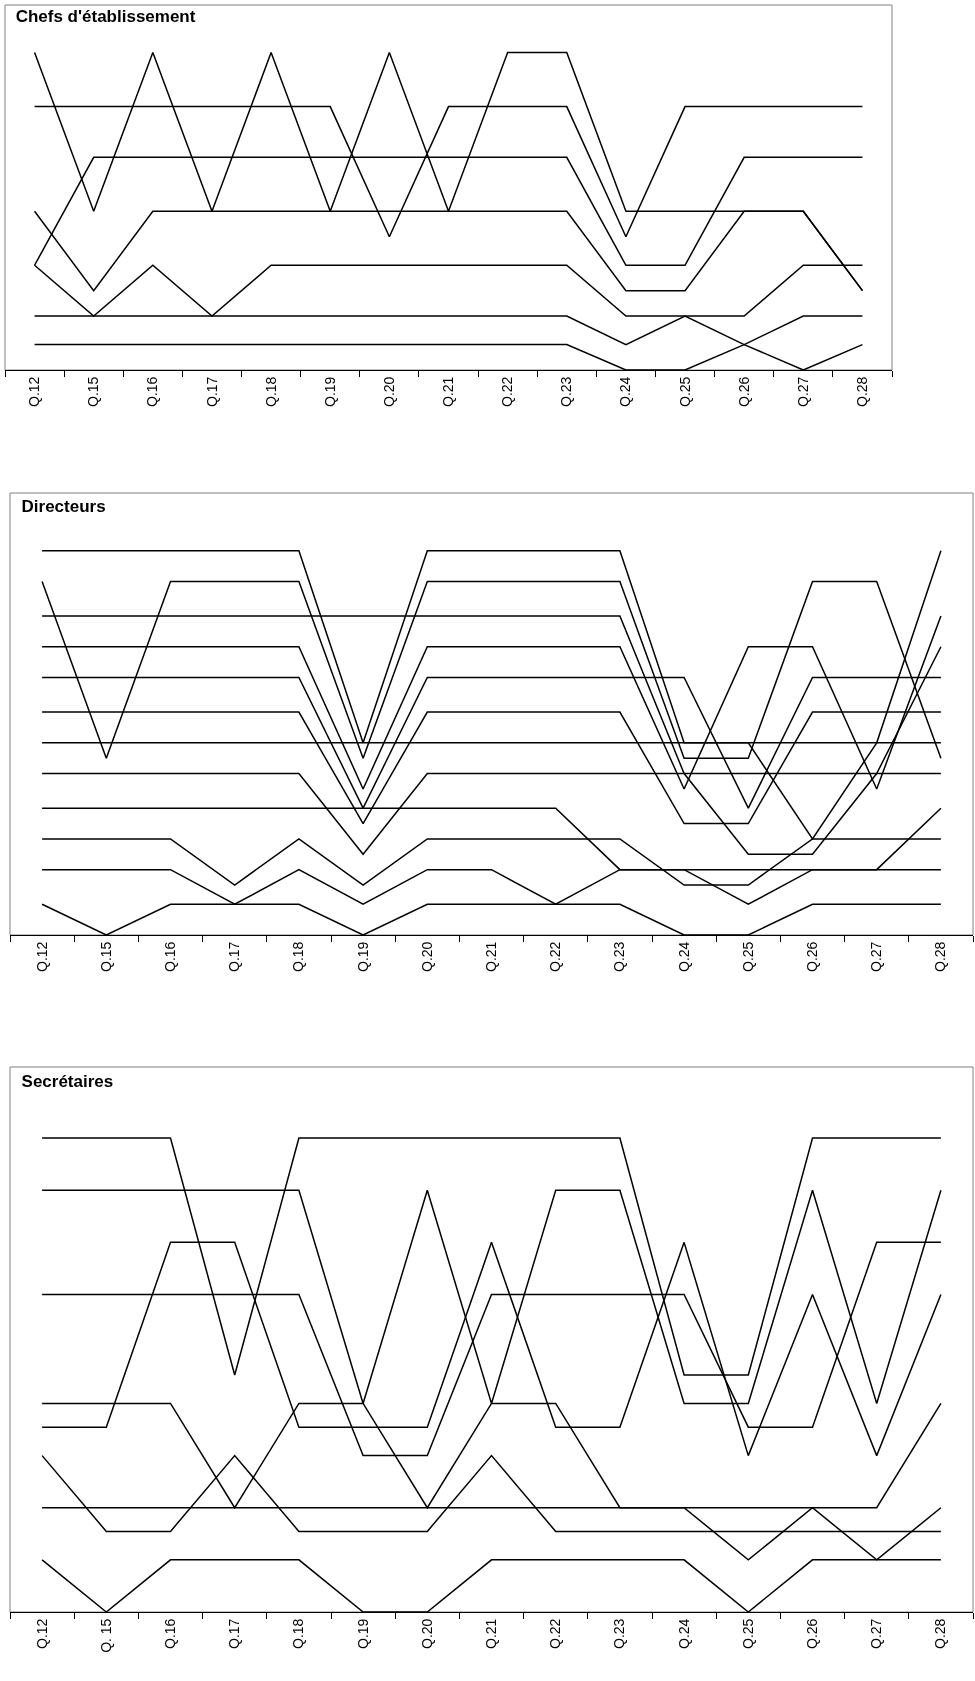 The image size is (975, 1681). Describe the element at coordinates (63, 506) in the screenshot. I see `chart-title: Directeurs` at that location.